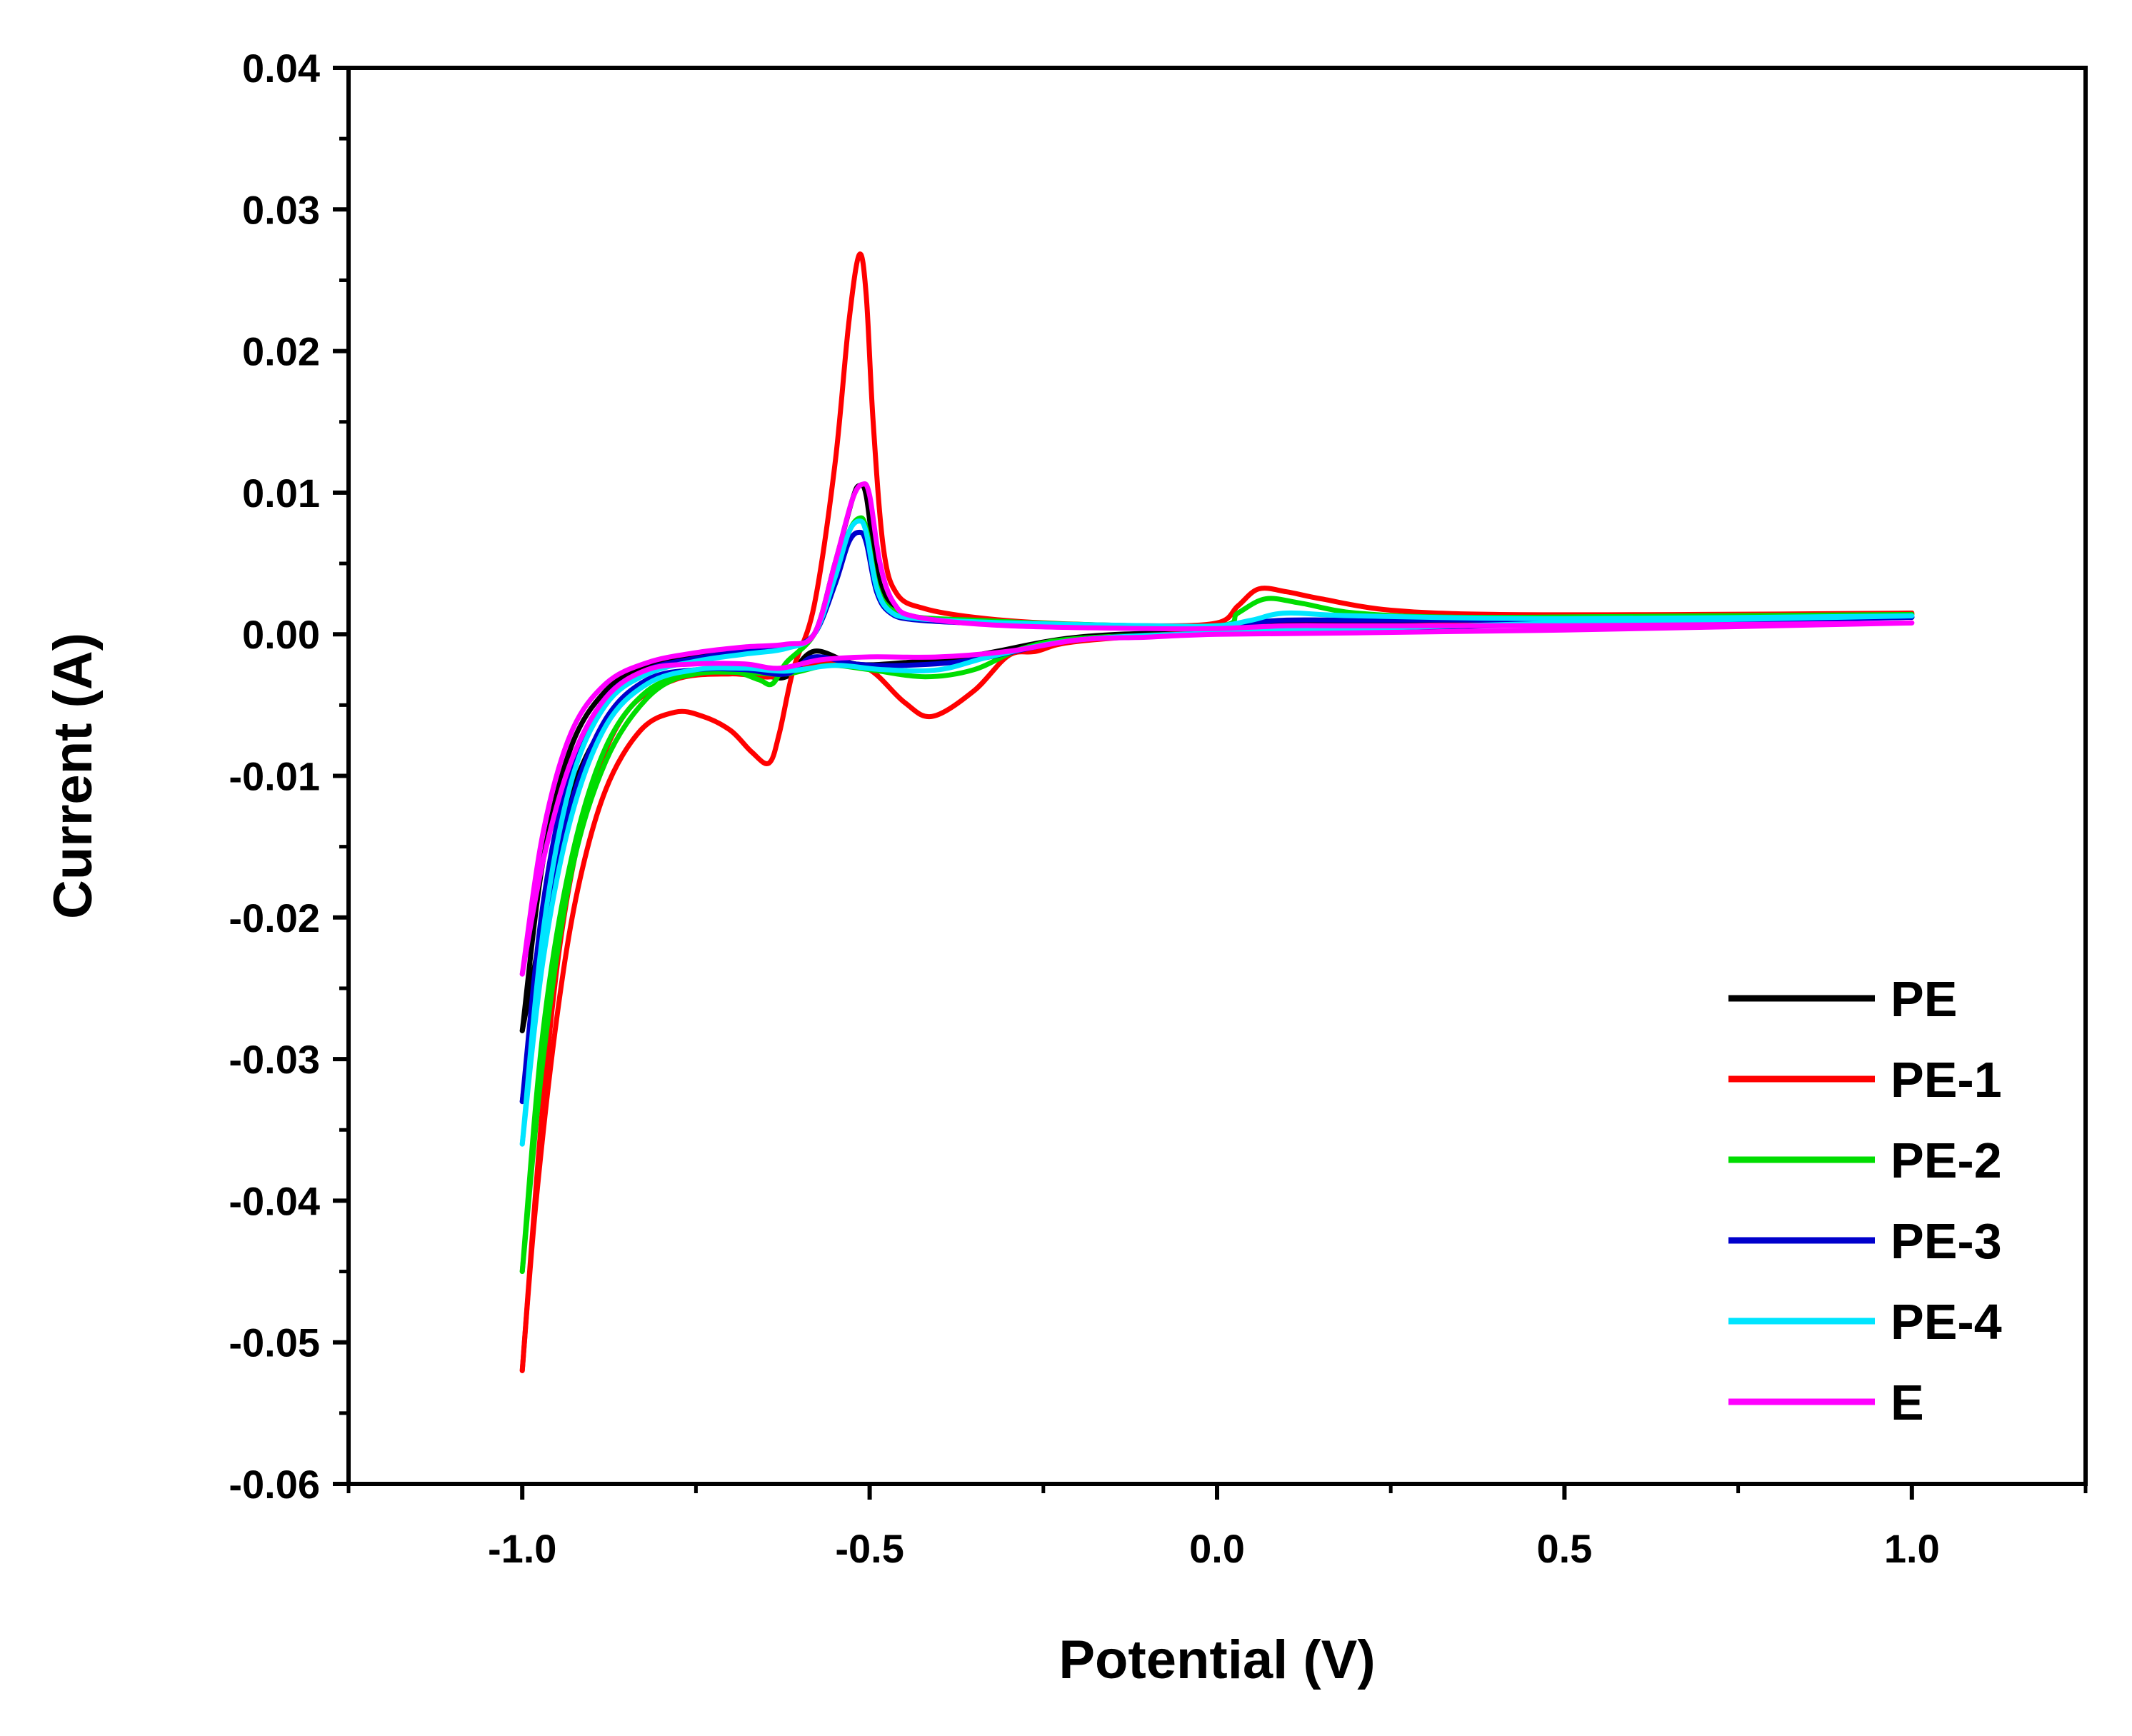  Describe the element at coordinates (1217, 1660) in the screenshot. I see `x-axis-title: Potential (V)` at that location.